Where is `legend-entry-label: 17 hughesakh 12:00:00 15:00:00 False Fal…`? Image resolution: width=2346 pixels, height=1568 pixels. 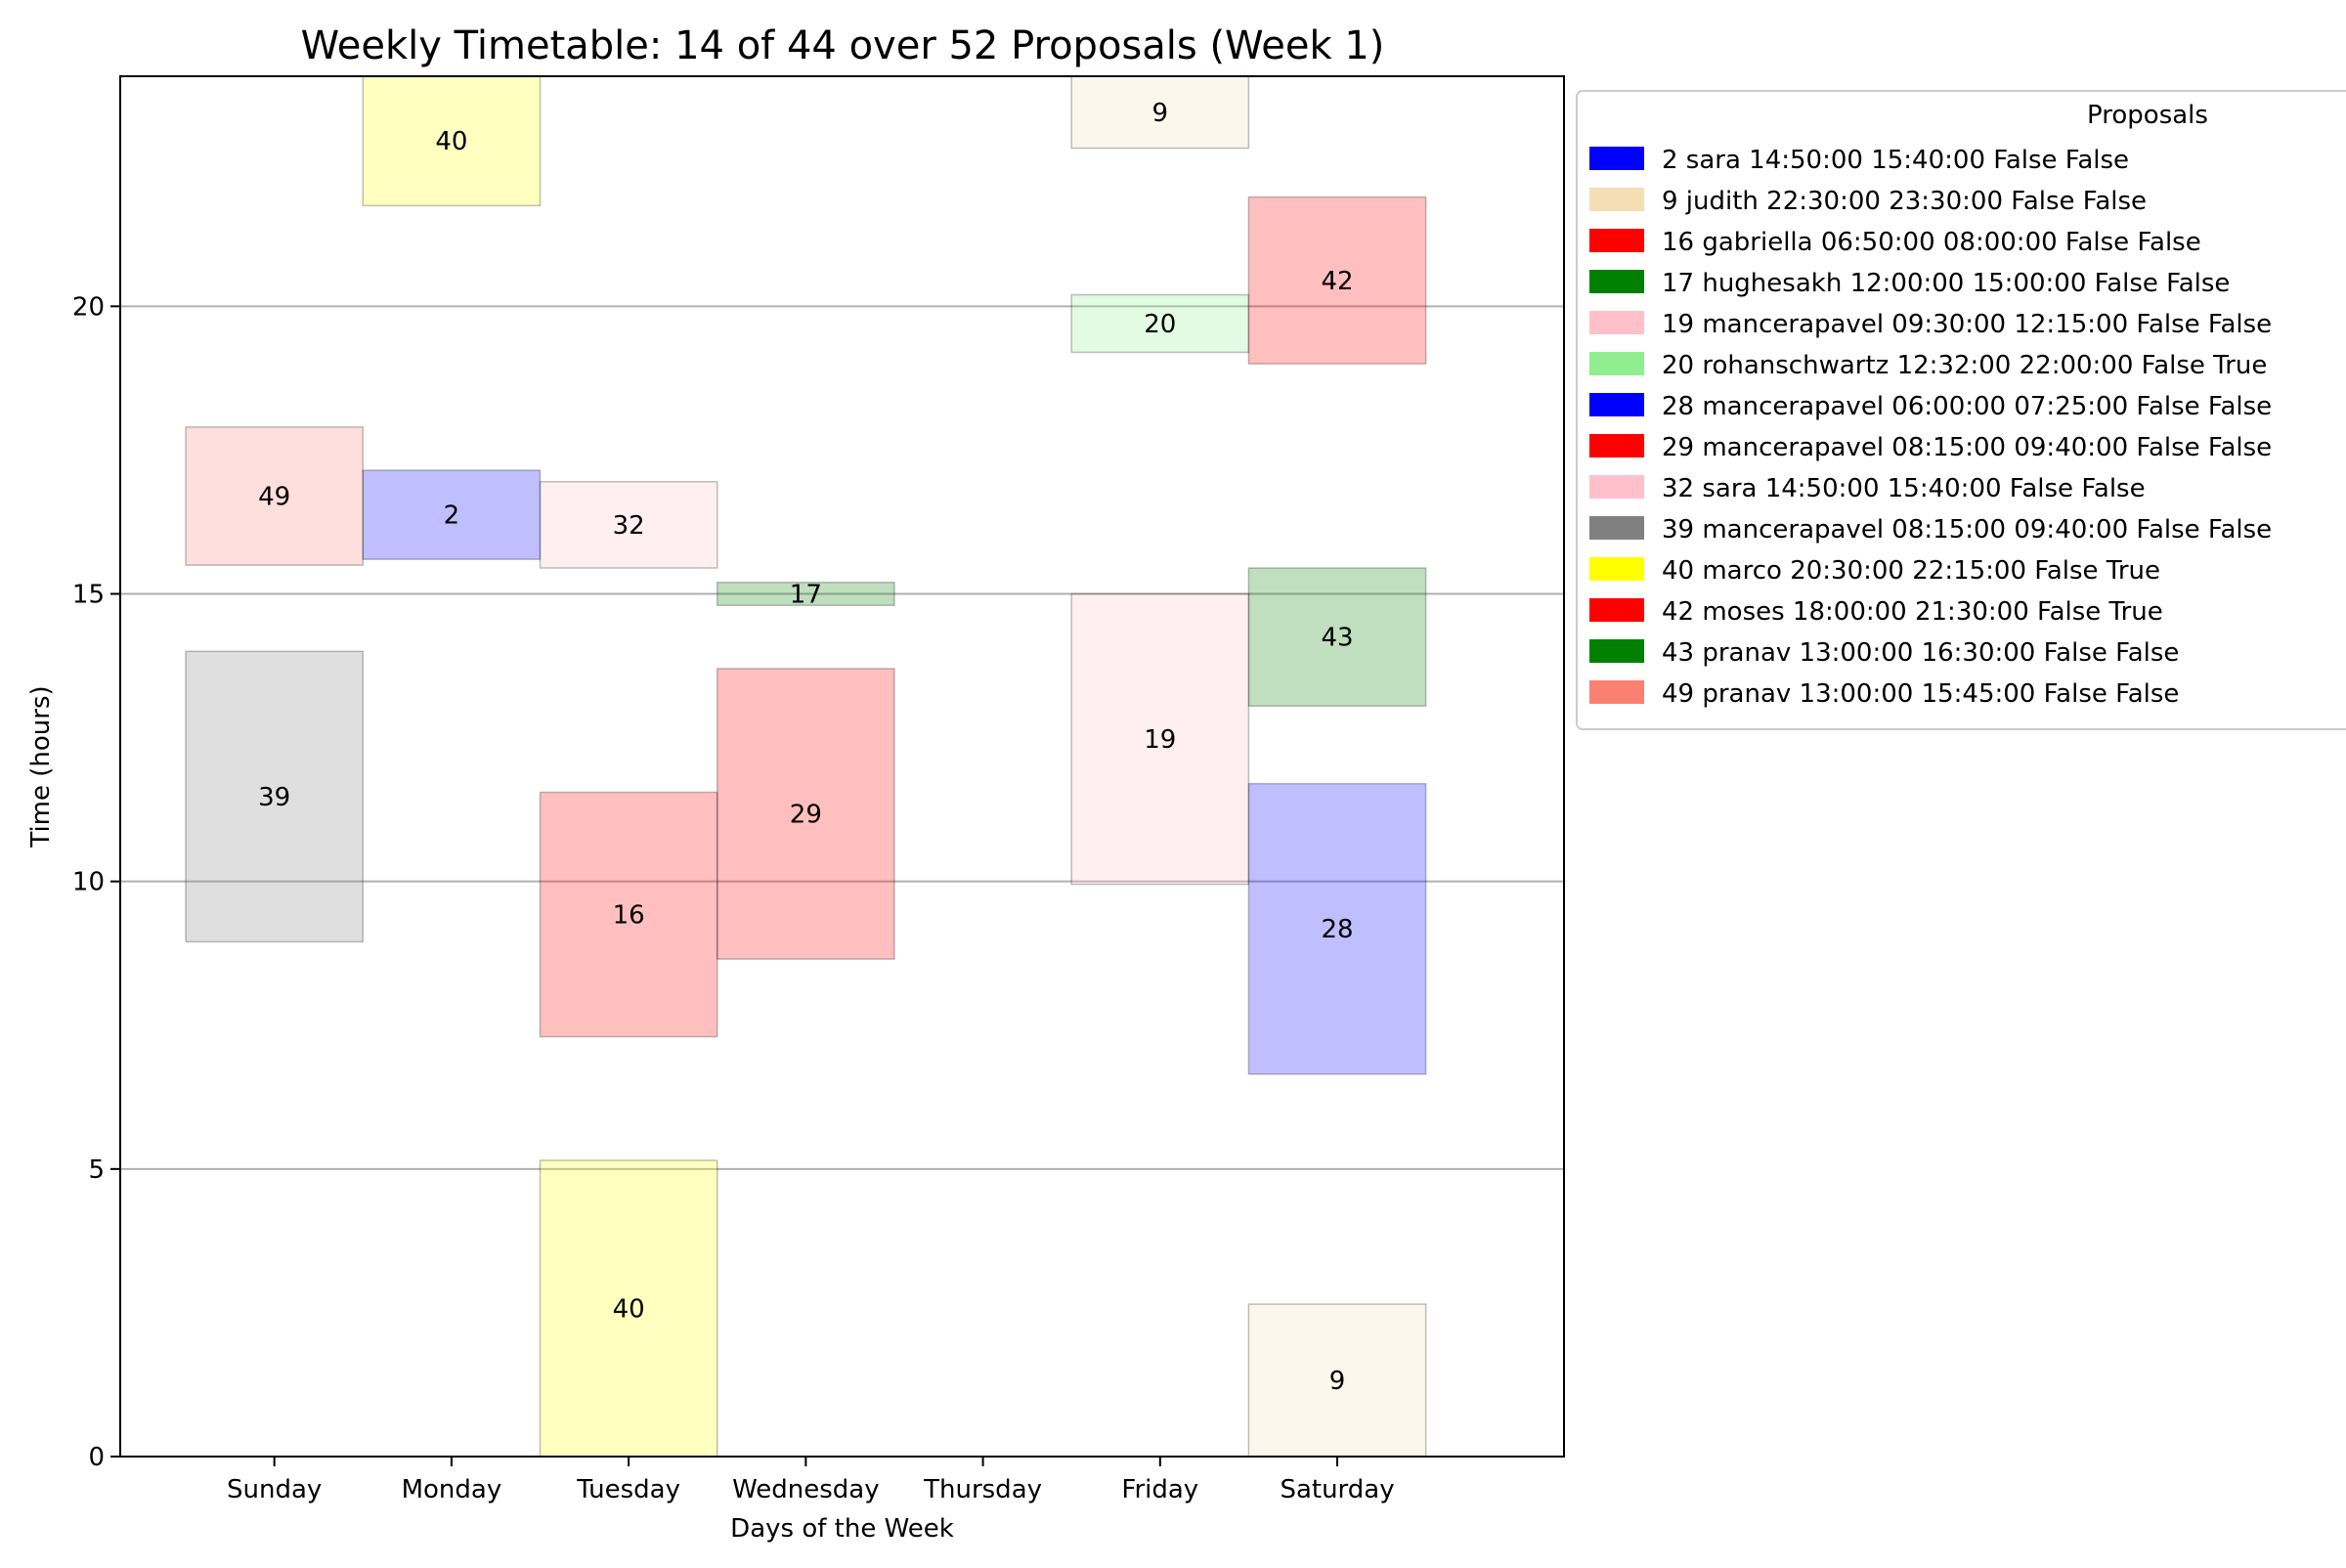
legend-entry-label: 17 hughesakh 12:00:00 15:00:00 False Fal… is located at coordinates (1946, 283).